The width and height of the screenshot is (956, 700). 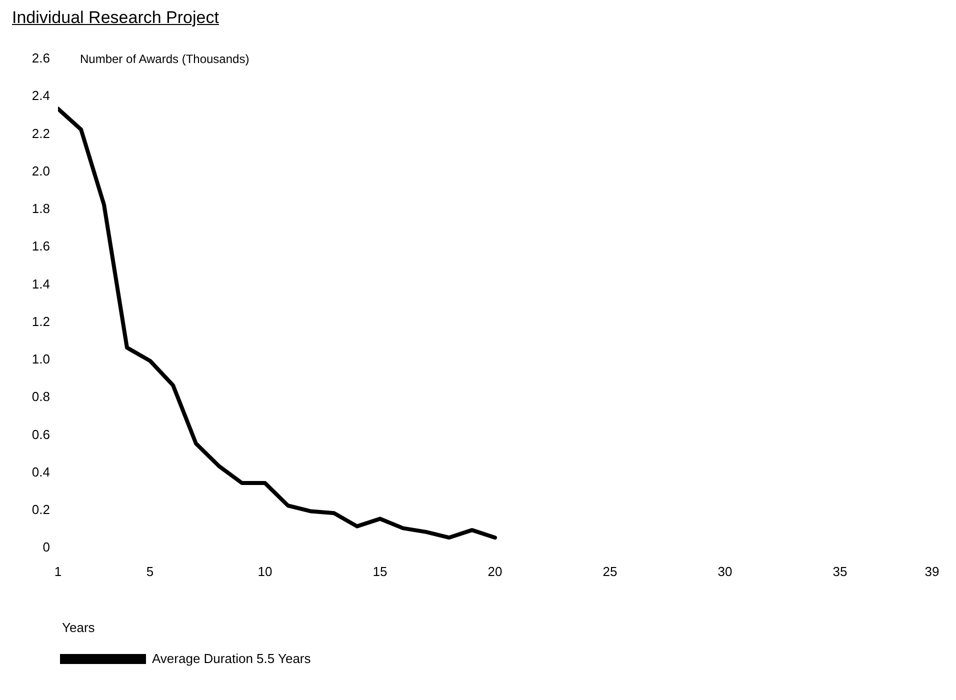 I want to click on x-tick-label: 15, so click(x=380, y=572).